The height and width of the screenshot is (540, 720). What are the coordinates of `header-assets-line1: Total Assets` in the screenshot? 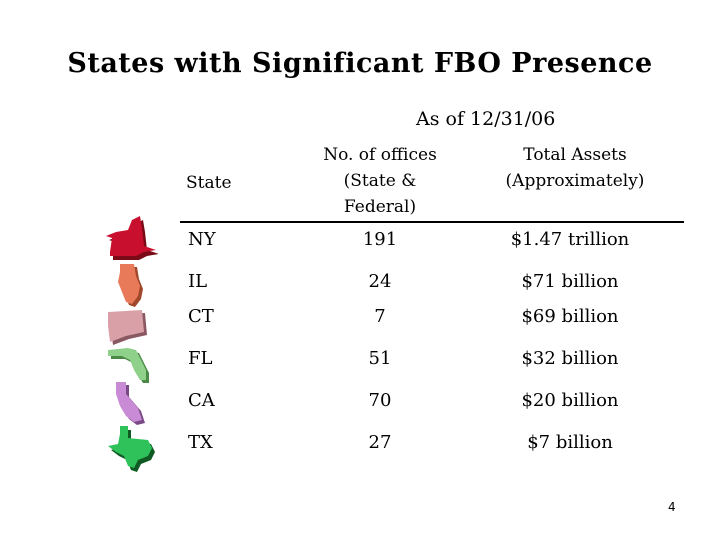 It's located at (575, 155).